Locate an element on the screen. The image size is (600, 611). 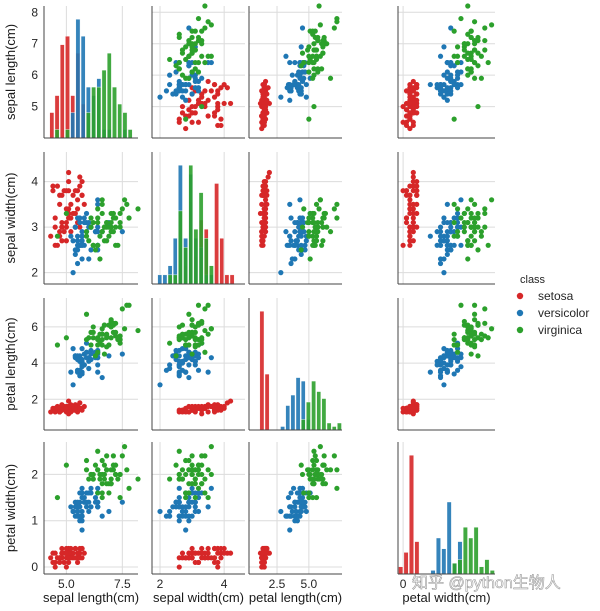
hist-bar-virginica is located at coordinates (88, 125).